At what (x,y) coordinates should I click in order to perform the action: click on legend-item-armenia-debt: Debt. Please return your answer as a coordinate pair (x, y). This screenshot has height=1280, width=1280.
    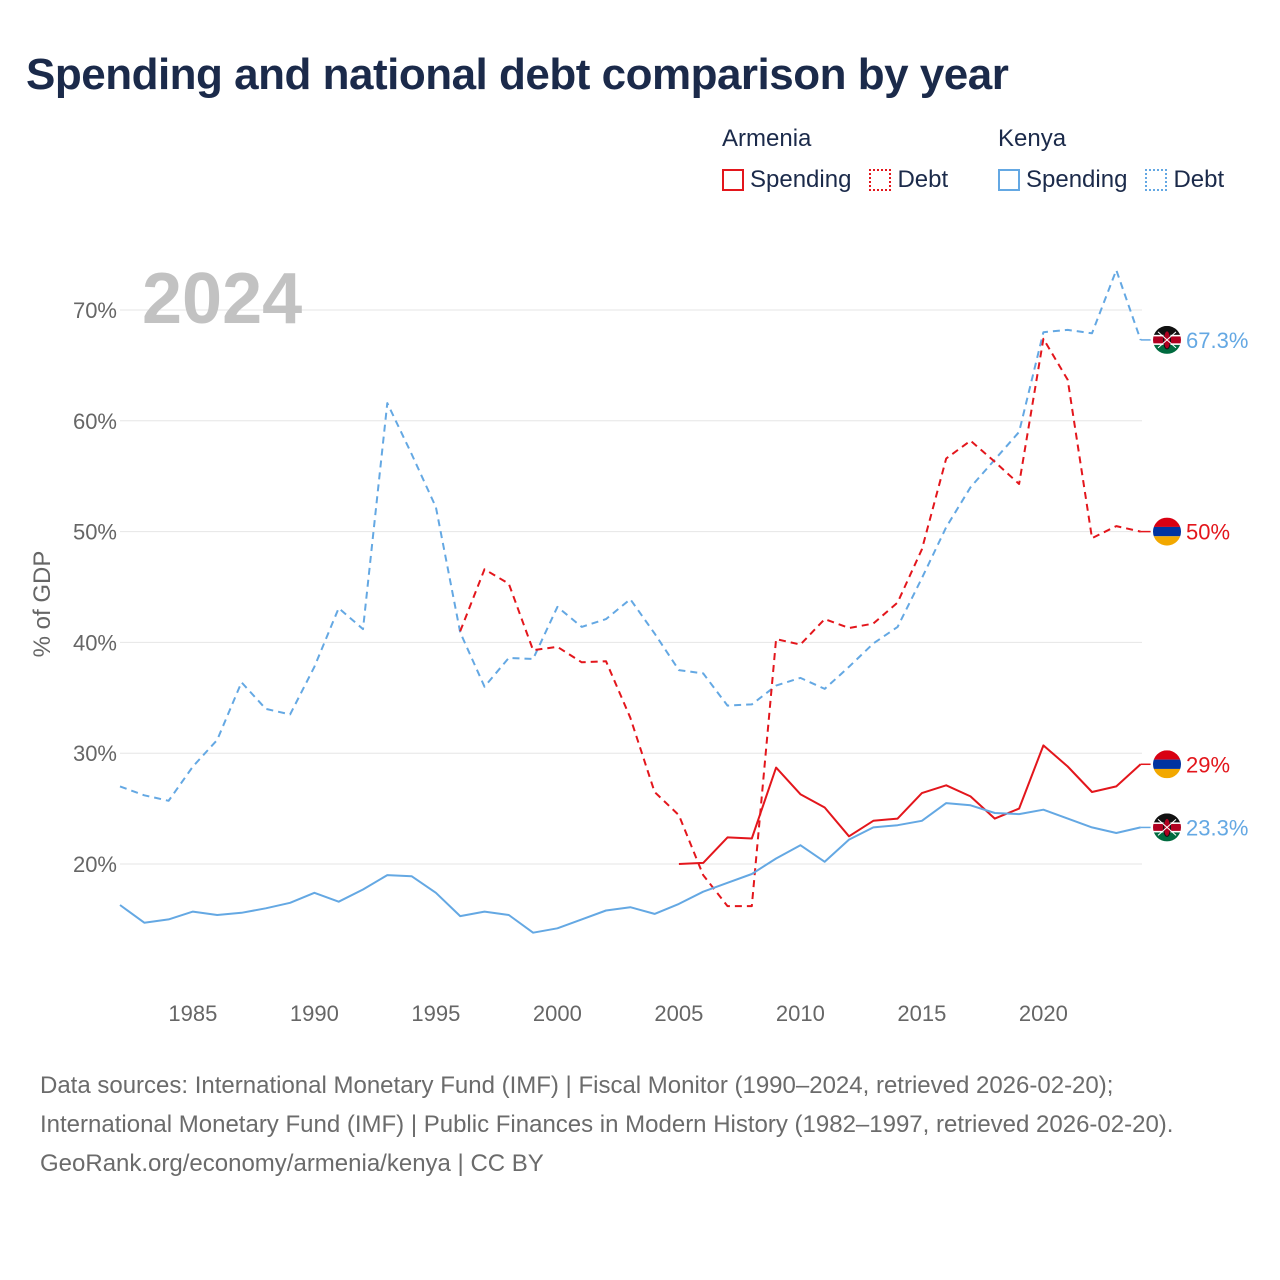
    Looking at the image, I should click on (908, 180).